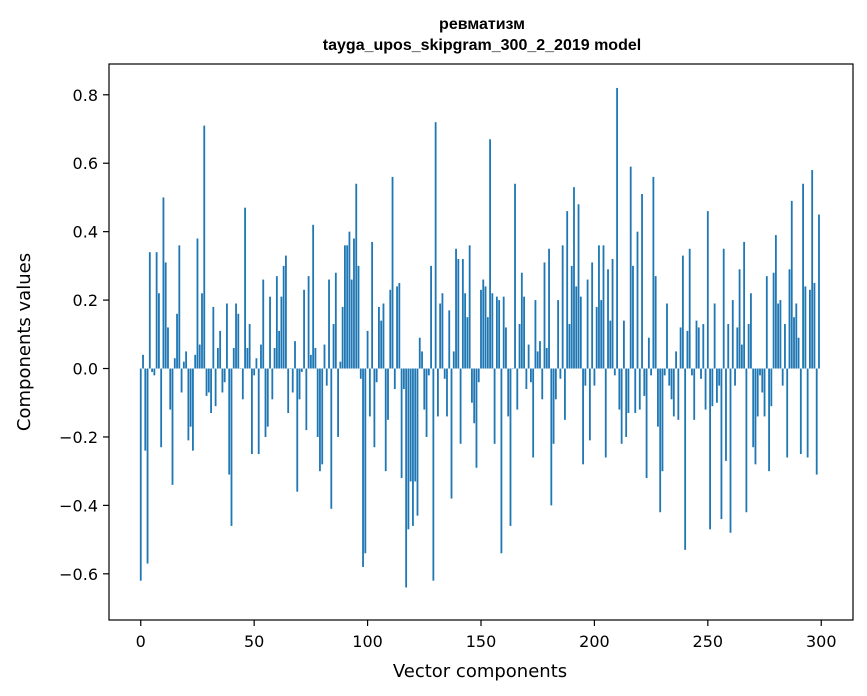 The height and width of the screenshot is (696, 867). Describe the element at coordinates (24, 342) in the screenshot. I see `y-axis-label: Components values` at that location.